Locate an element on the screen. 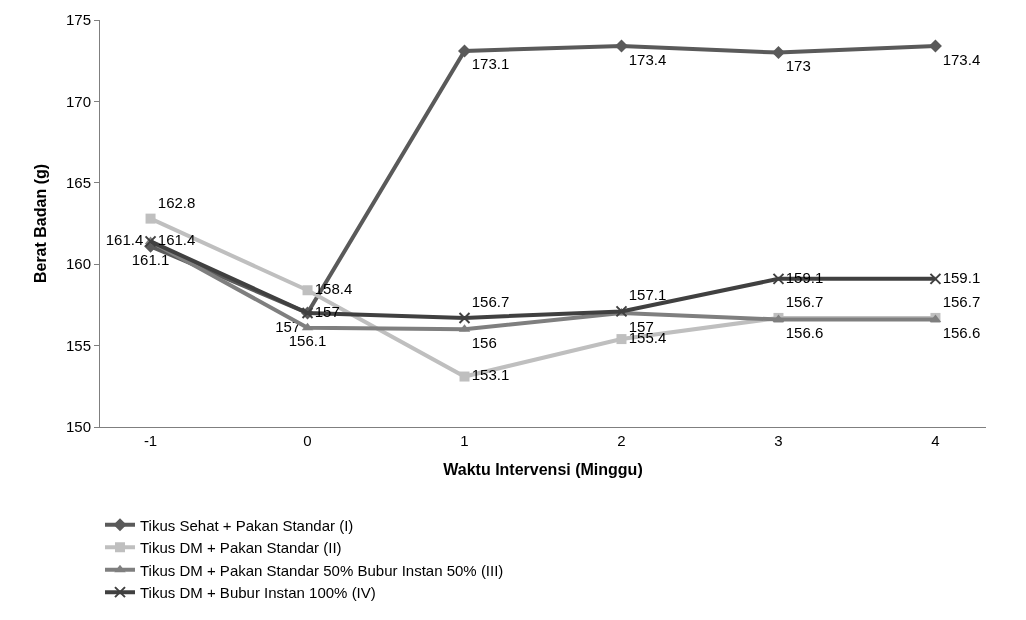  data-label: 157 is located at coordinates (327, 311).